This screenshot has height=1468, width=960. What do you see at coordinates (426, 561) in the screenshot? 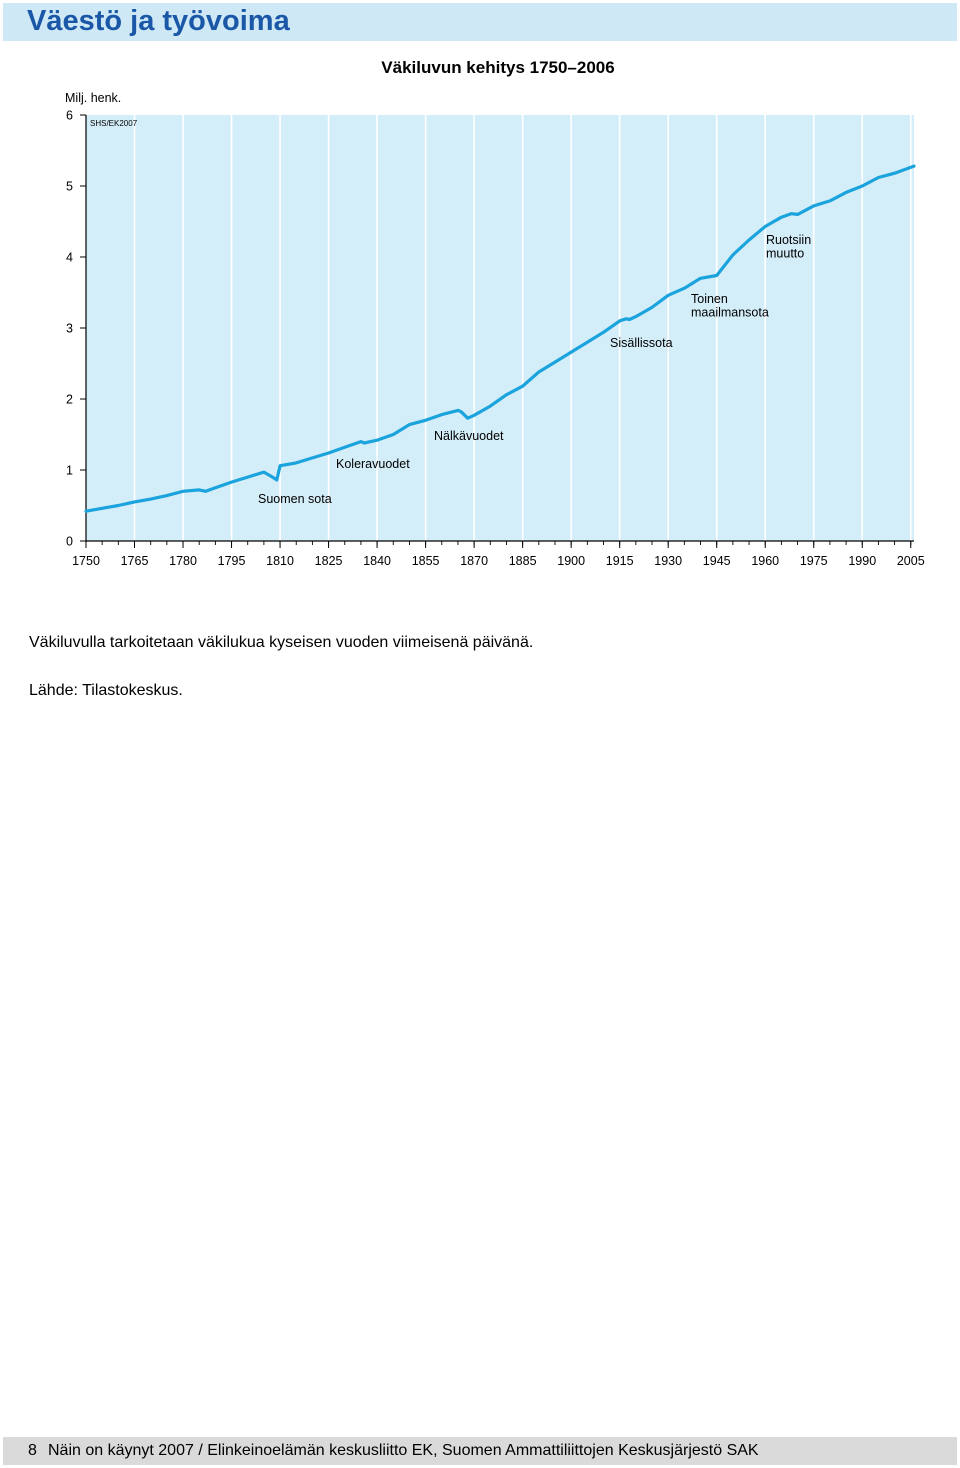
I see `x-tick-label: 1855` at bounding box center [426, 561].